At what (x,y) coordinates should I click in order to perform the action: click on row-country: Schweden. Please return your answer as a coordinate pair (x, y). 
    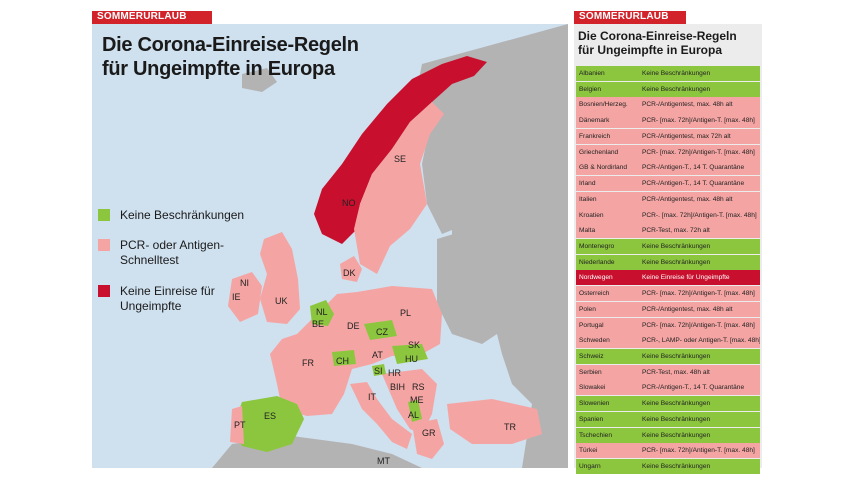
    Looking at the image, I should click on (594, 341).